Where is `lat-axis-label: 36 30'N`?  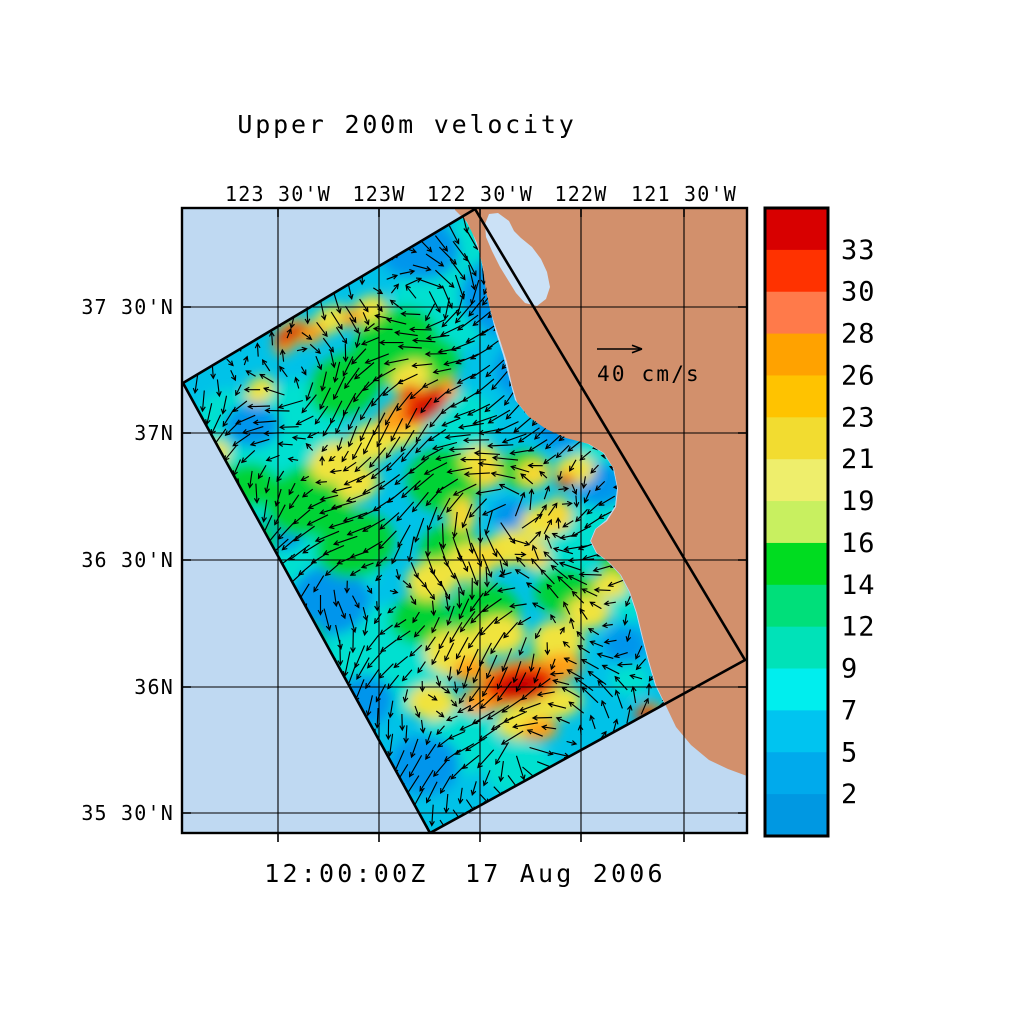 lat-axis-label: 36 30'N is located at coordinates (127, 560).